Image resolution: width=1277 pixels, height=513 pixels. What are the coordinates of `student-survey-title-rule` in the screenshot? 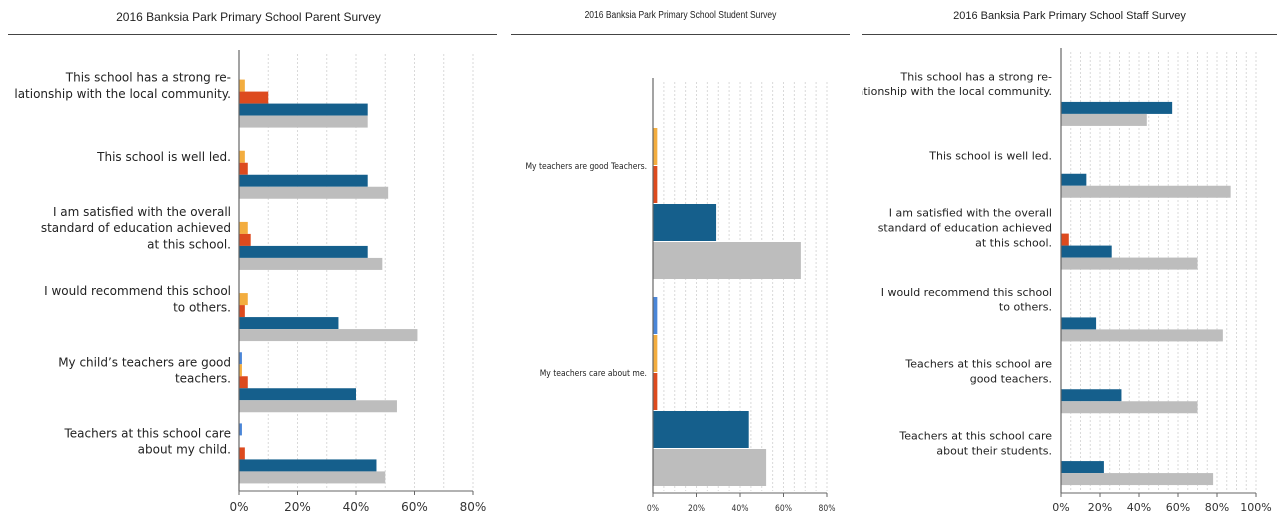 It's located at (680, 34).